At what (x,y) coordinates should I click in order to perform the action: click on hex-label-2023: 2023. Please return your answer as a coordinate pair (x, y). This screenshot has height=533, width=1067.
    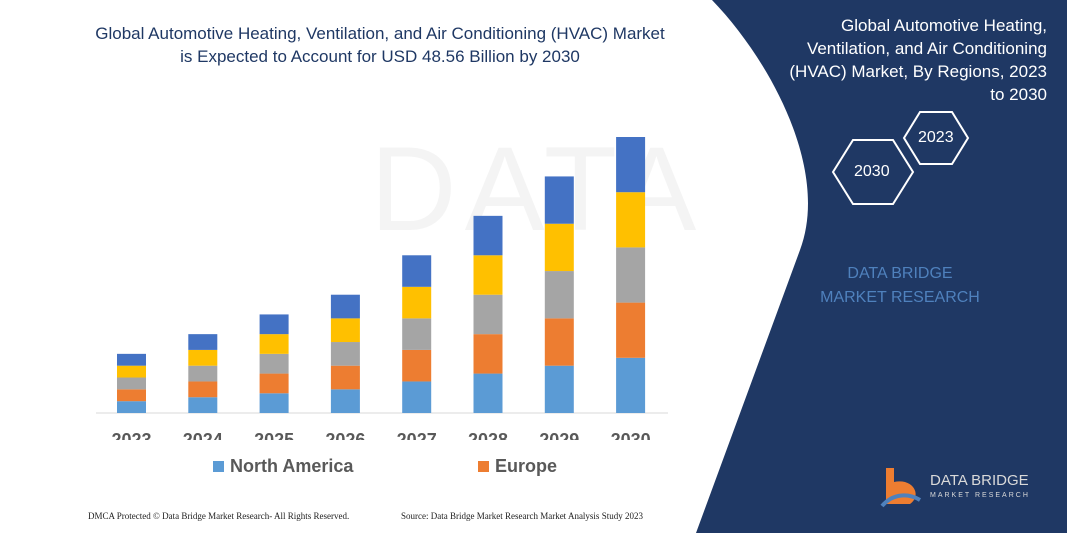
    Looking at the image, I should click on (936, 137).